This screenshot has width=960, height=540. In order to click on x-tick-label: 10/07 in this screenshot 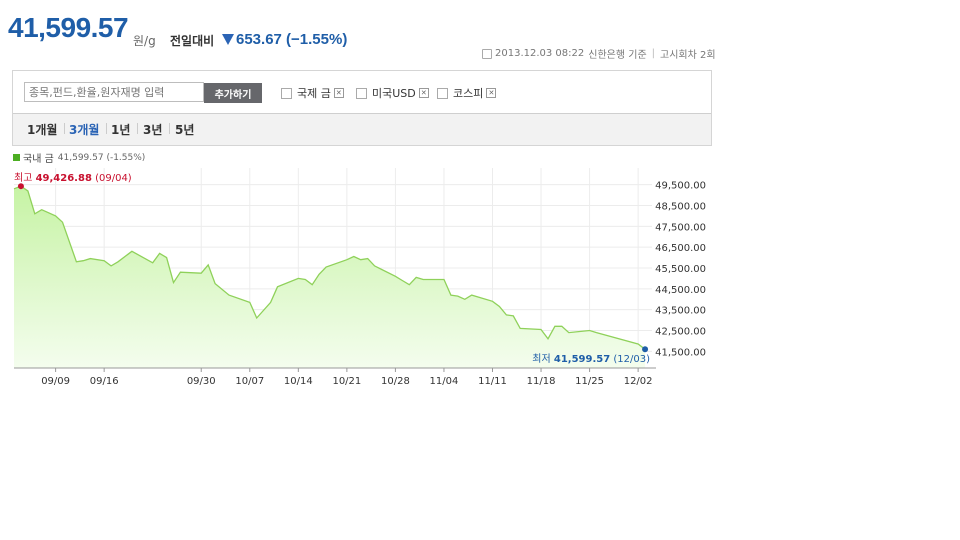, I will do `click(249, 381)`.